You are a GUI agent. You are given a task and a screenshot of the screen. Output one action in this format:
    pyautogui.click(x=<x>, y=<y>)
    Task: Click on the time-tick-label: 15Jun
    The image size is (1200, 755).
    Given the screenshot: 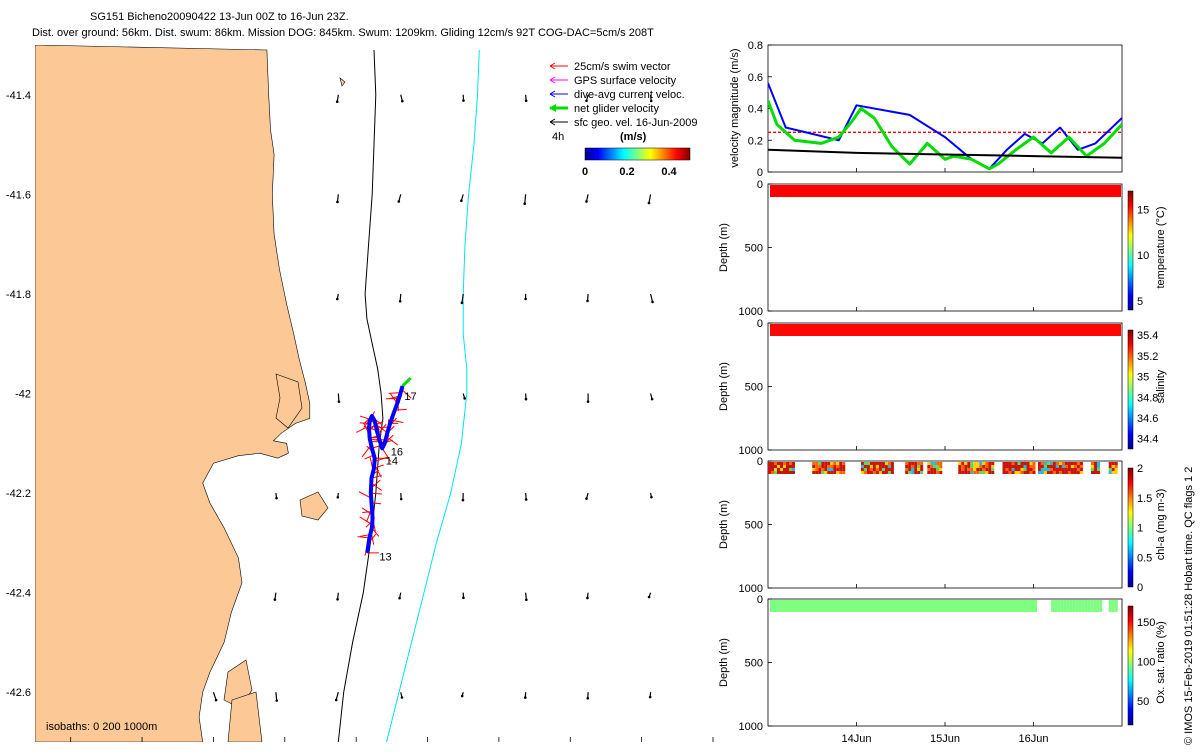 What is the action you would take?
    pyautogui.click(x=945, y=739)
    